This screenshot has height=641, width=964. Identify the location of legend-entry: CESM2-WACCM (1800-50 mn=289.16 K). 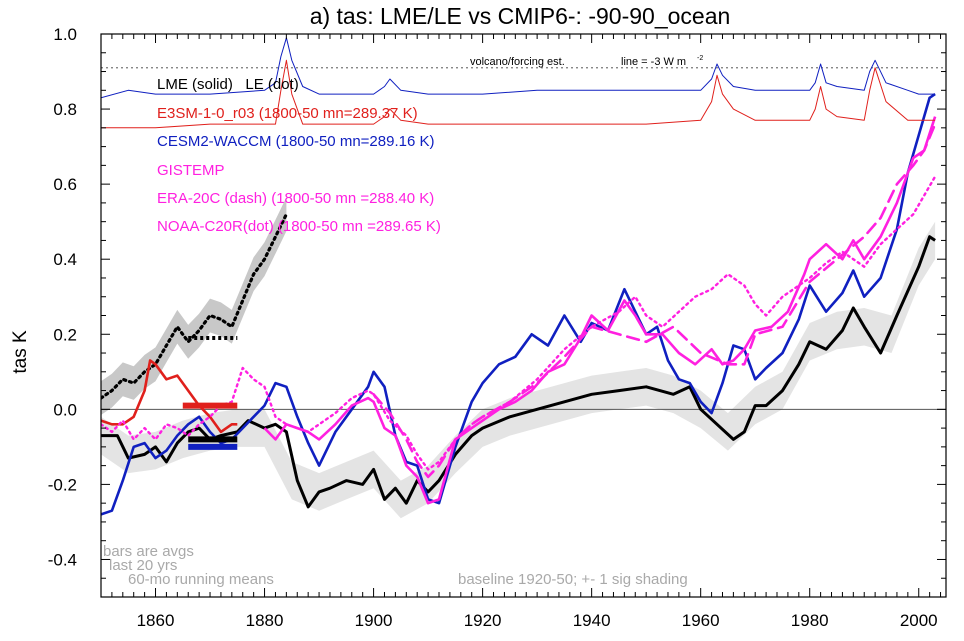
(295, 141).